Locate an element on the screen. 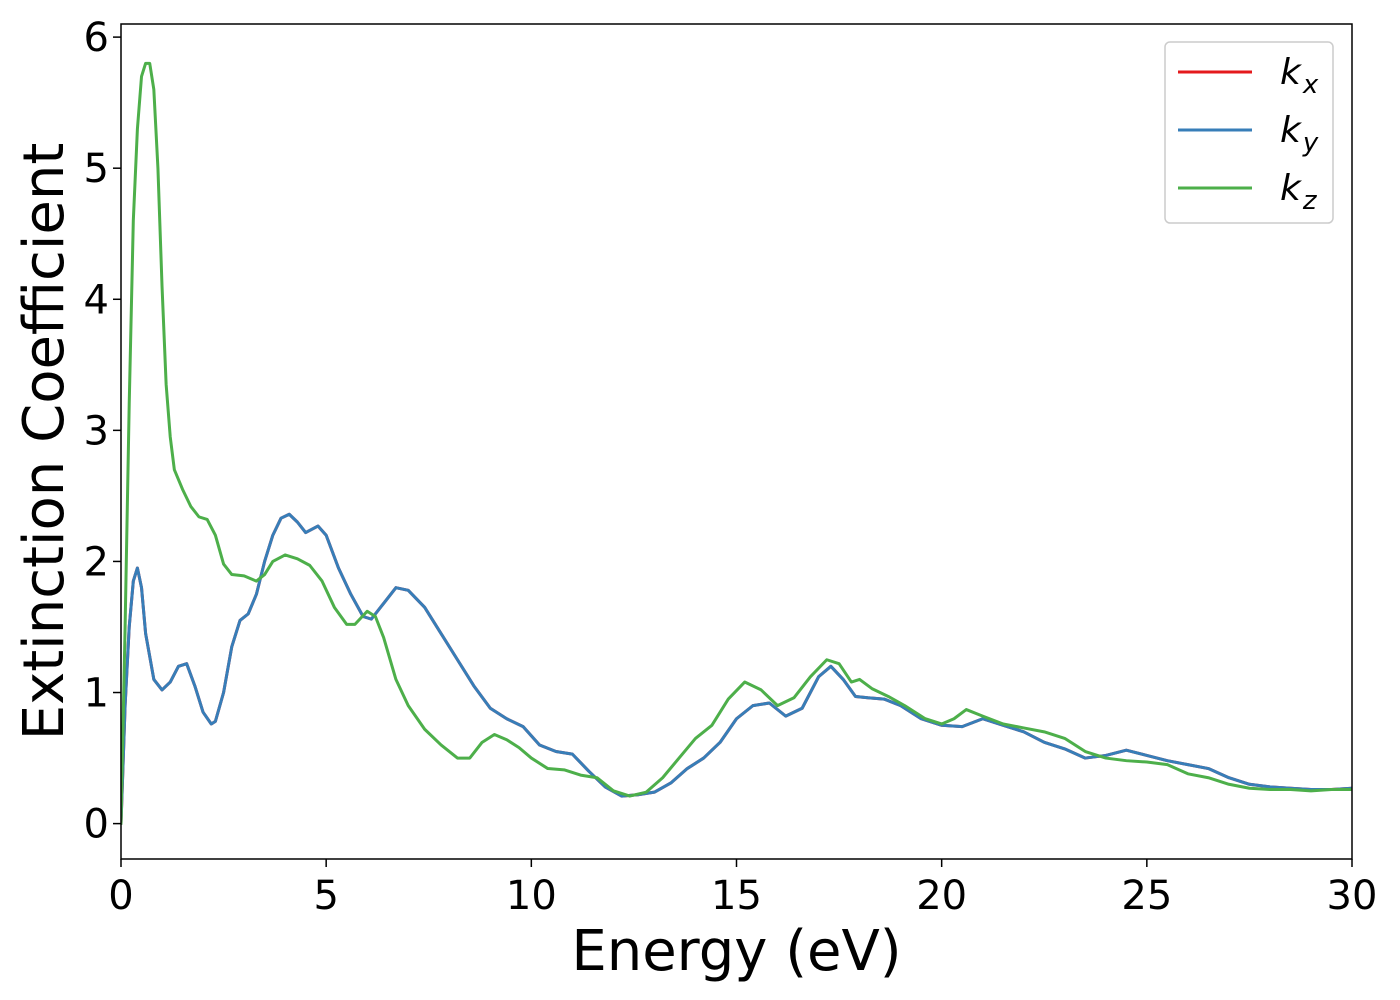 The width and height of the screenshot is (1400, 1000). y-tick-label: 0 is located at coordinates (96, 825).